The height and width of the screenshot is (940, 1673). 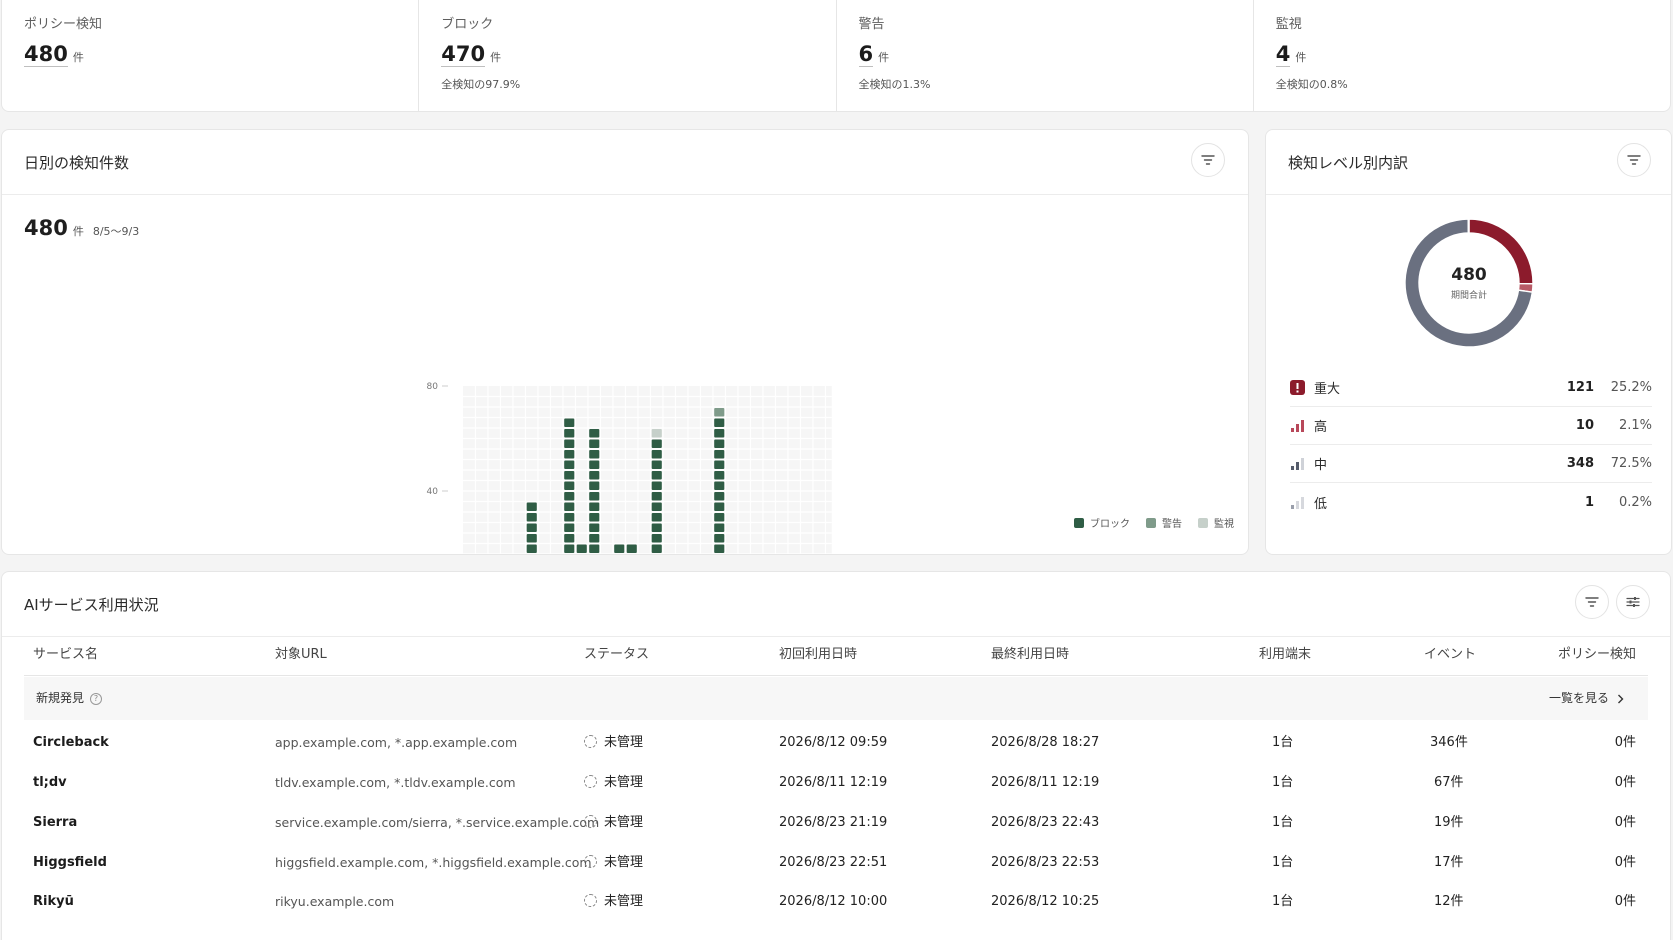 I want to click on service-name: Rikyū, so click(x=53, y=901).